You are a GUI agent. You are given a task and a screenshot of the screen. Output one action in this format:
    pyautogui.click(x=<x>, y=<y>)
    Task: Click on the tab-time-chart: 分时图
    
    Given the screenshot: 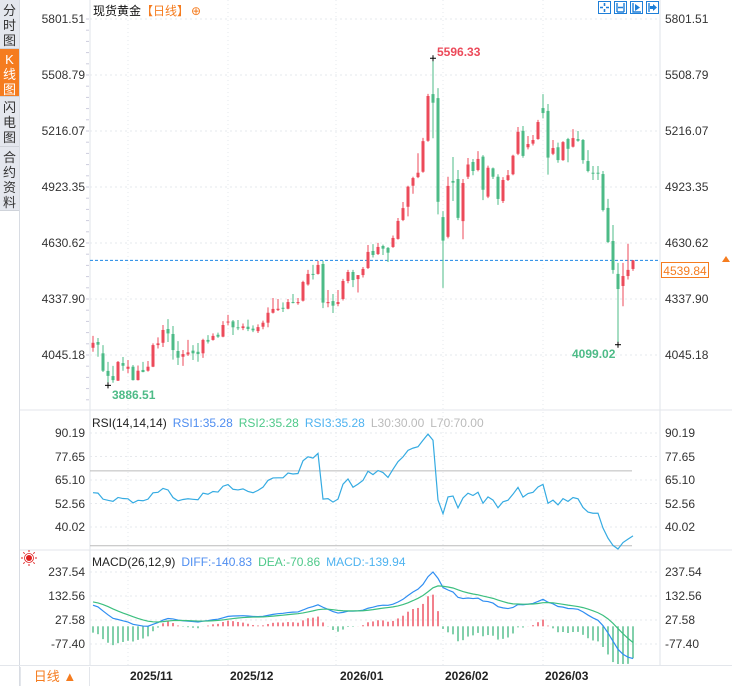 What is the action you would take?
    pyautogui.click(x=9, y=24)
    